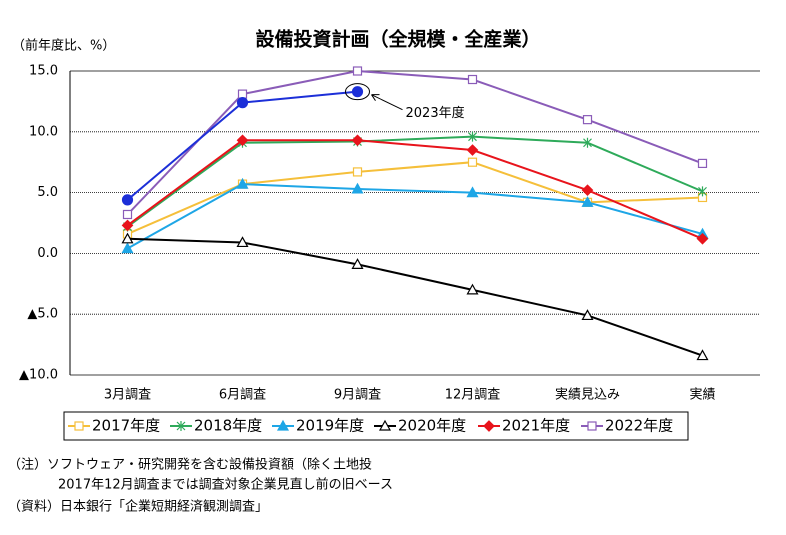 The width and height of the screenshot is (786, 535). What do you see at coordinates (38, 375) in the screenshot?
I see `y-tick-label: ▲10.0` at bounding box center [38, 375].